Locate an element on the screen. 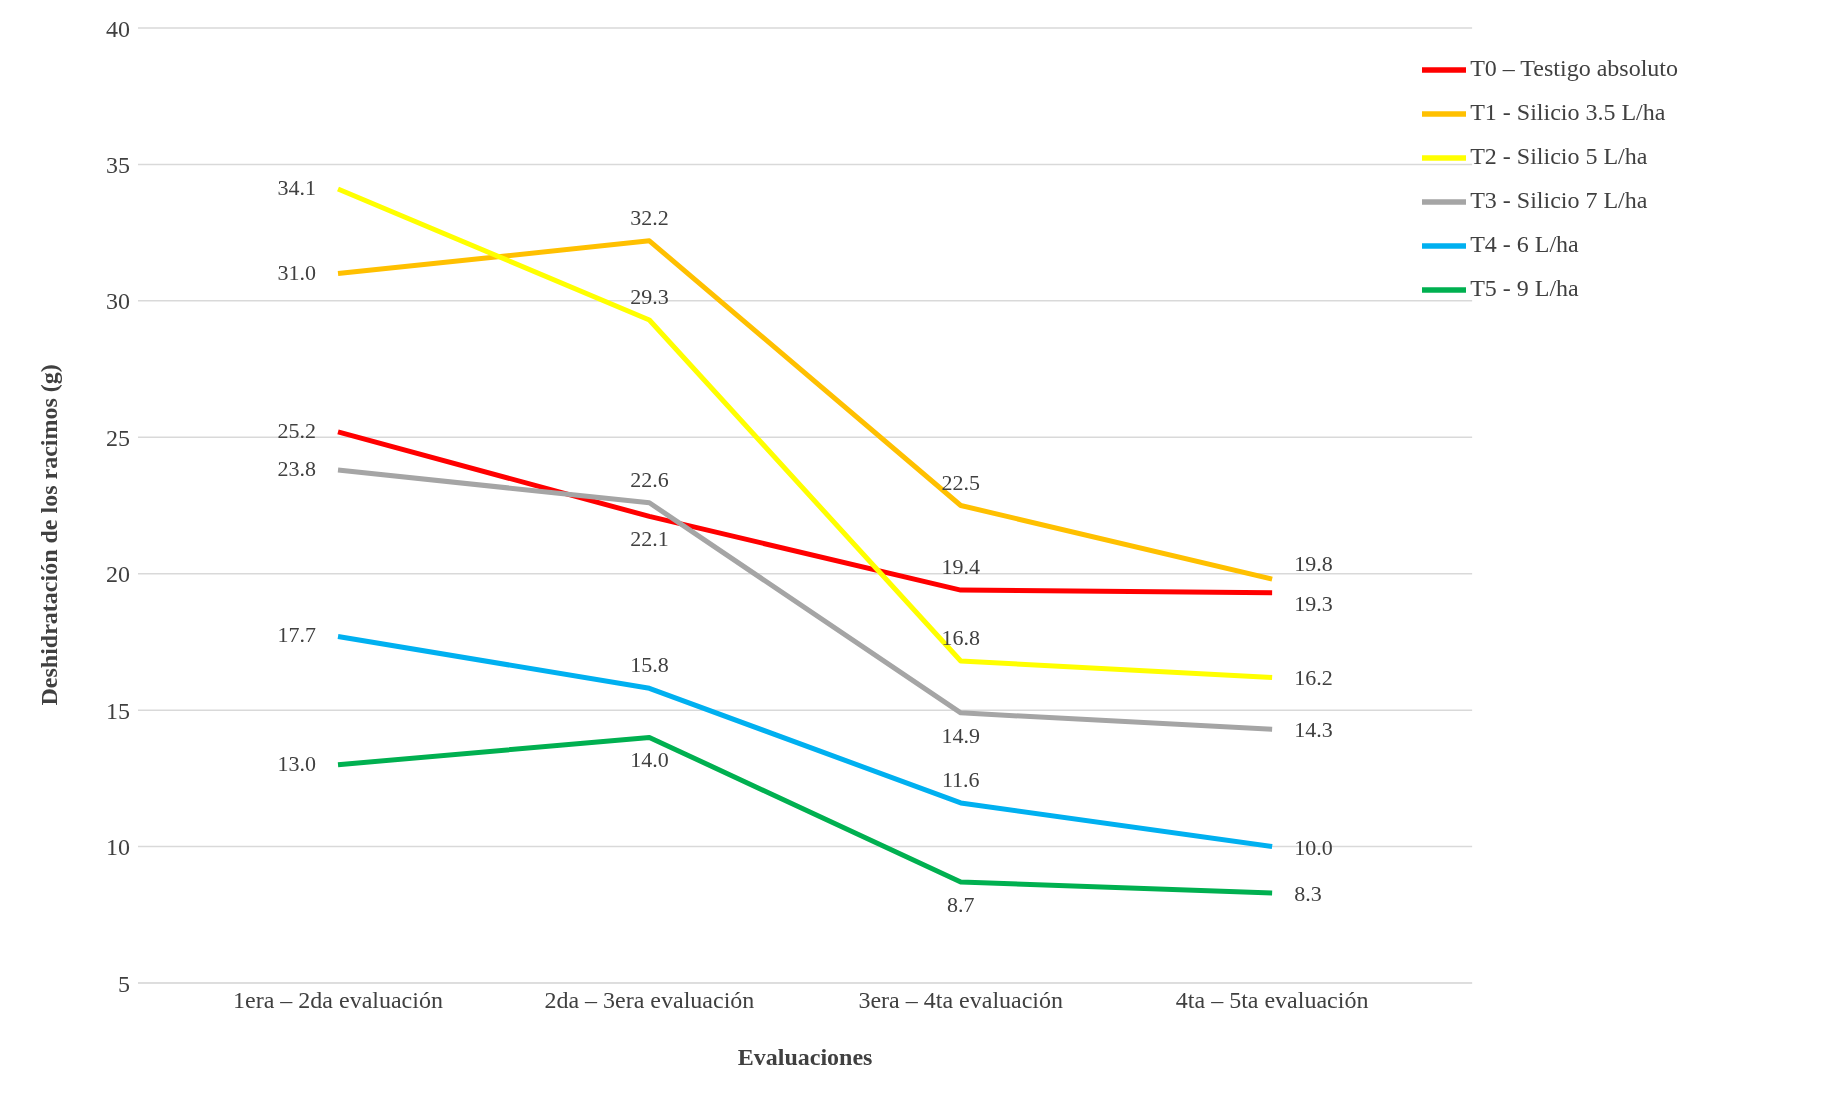  legend-label: T3 - Silicio 7 L/ha is located at coordinates (1559, 199).